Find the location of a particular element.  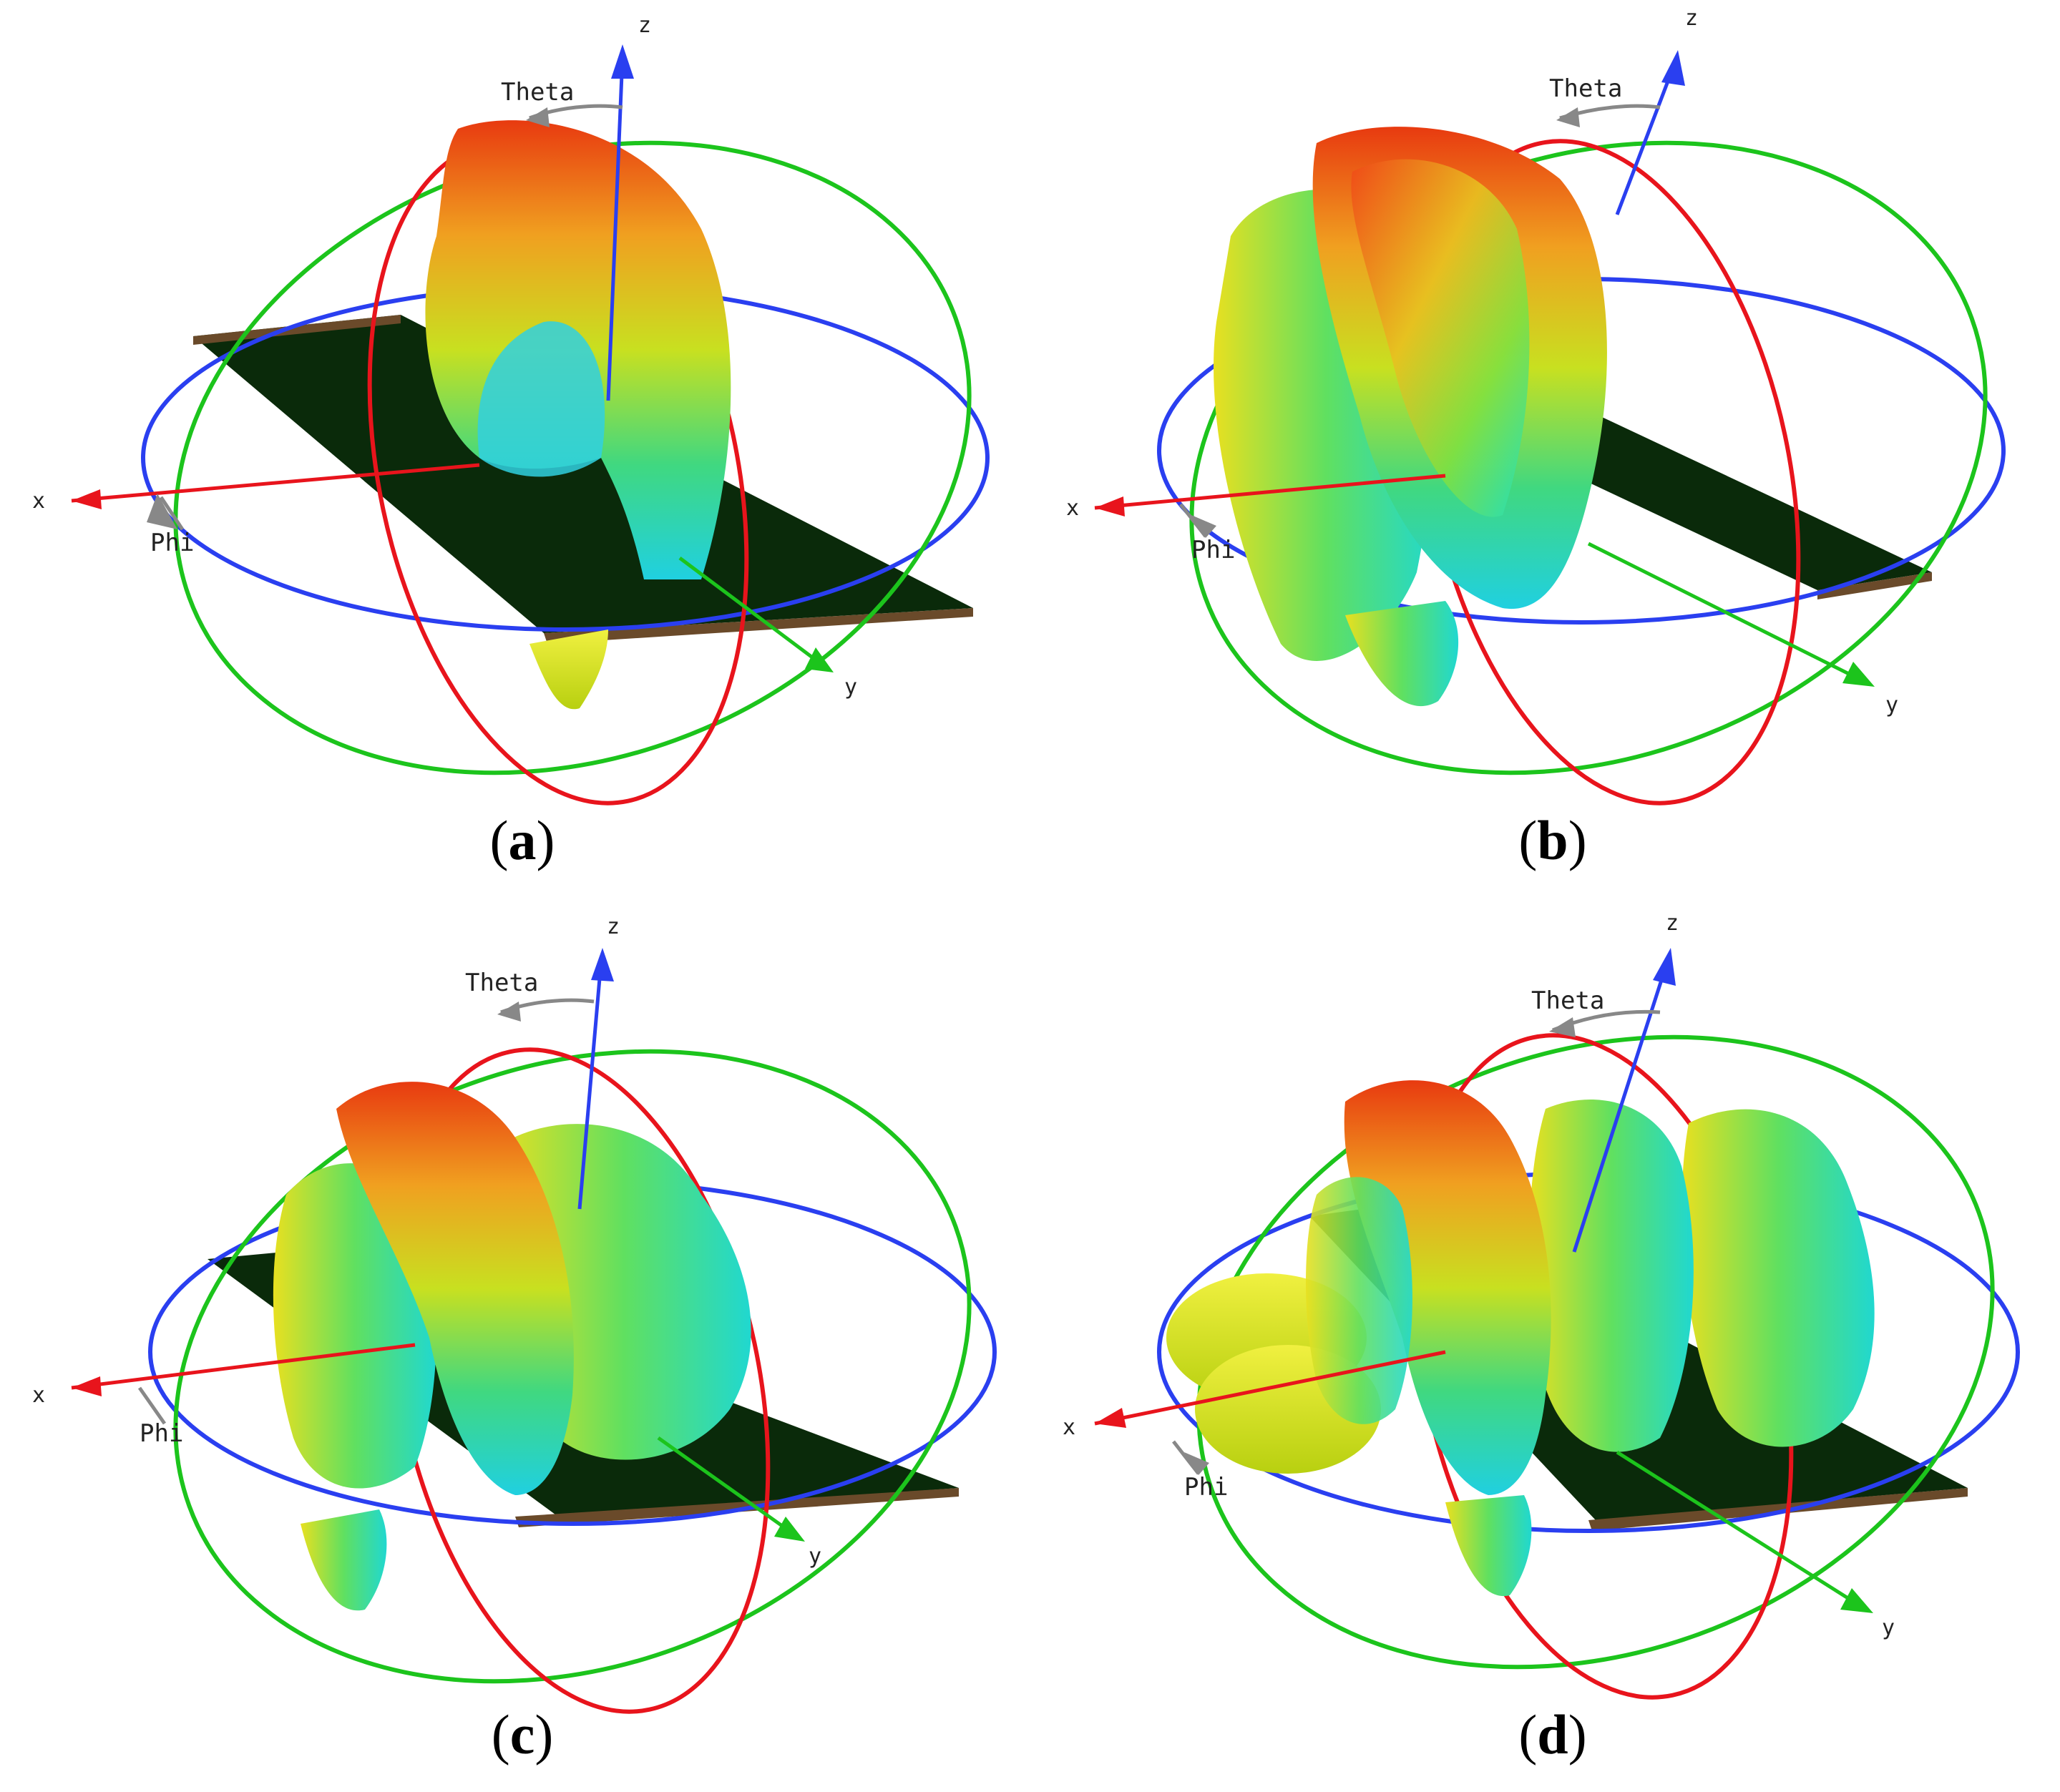

caption-d: (d) is located at coordinates (1552, 1734).